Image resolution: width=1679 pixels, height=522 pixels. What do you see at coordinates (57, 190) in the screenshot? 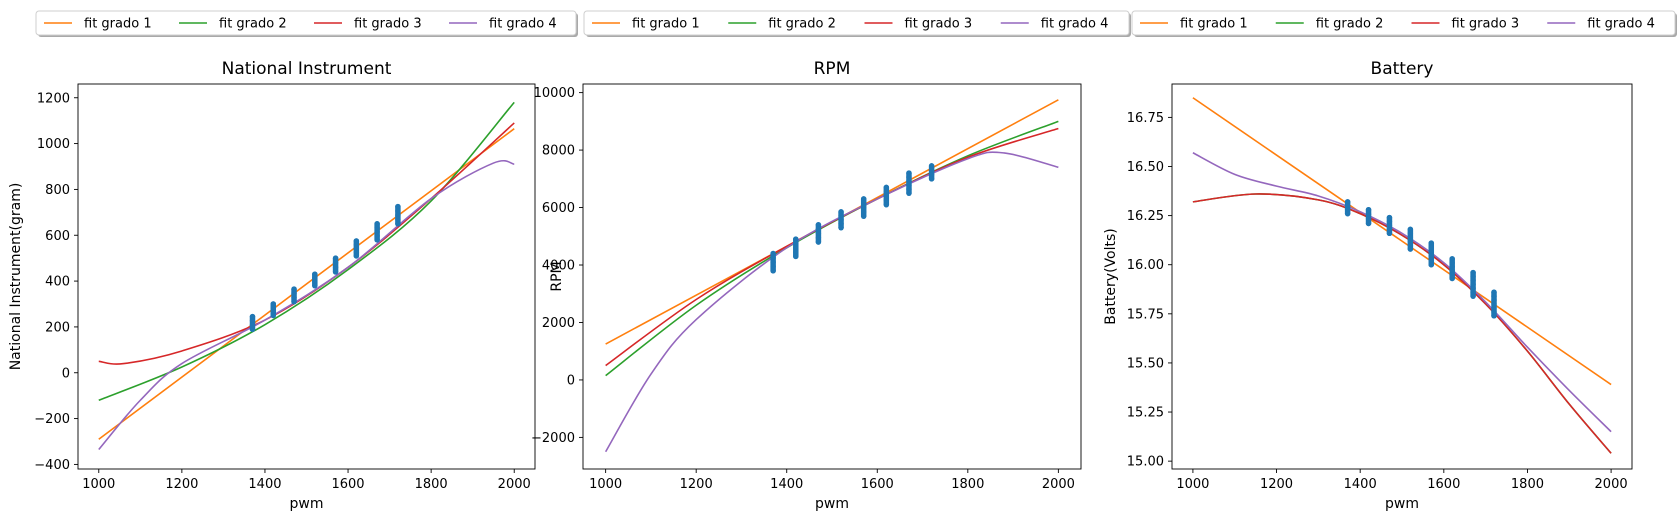
I see `y-tick-label: 800` at bounding box center [57, 190].